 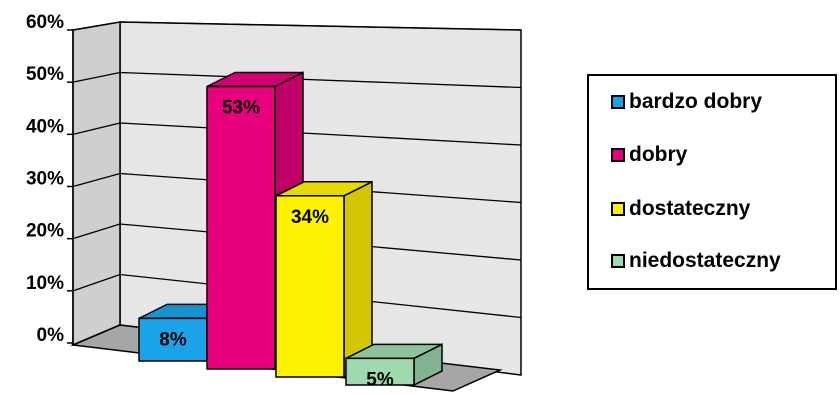 I want to click on data-label: 8%, so click(x=173, y=339).